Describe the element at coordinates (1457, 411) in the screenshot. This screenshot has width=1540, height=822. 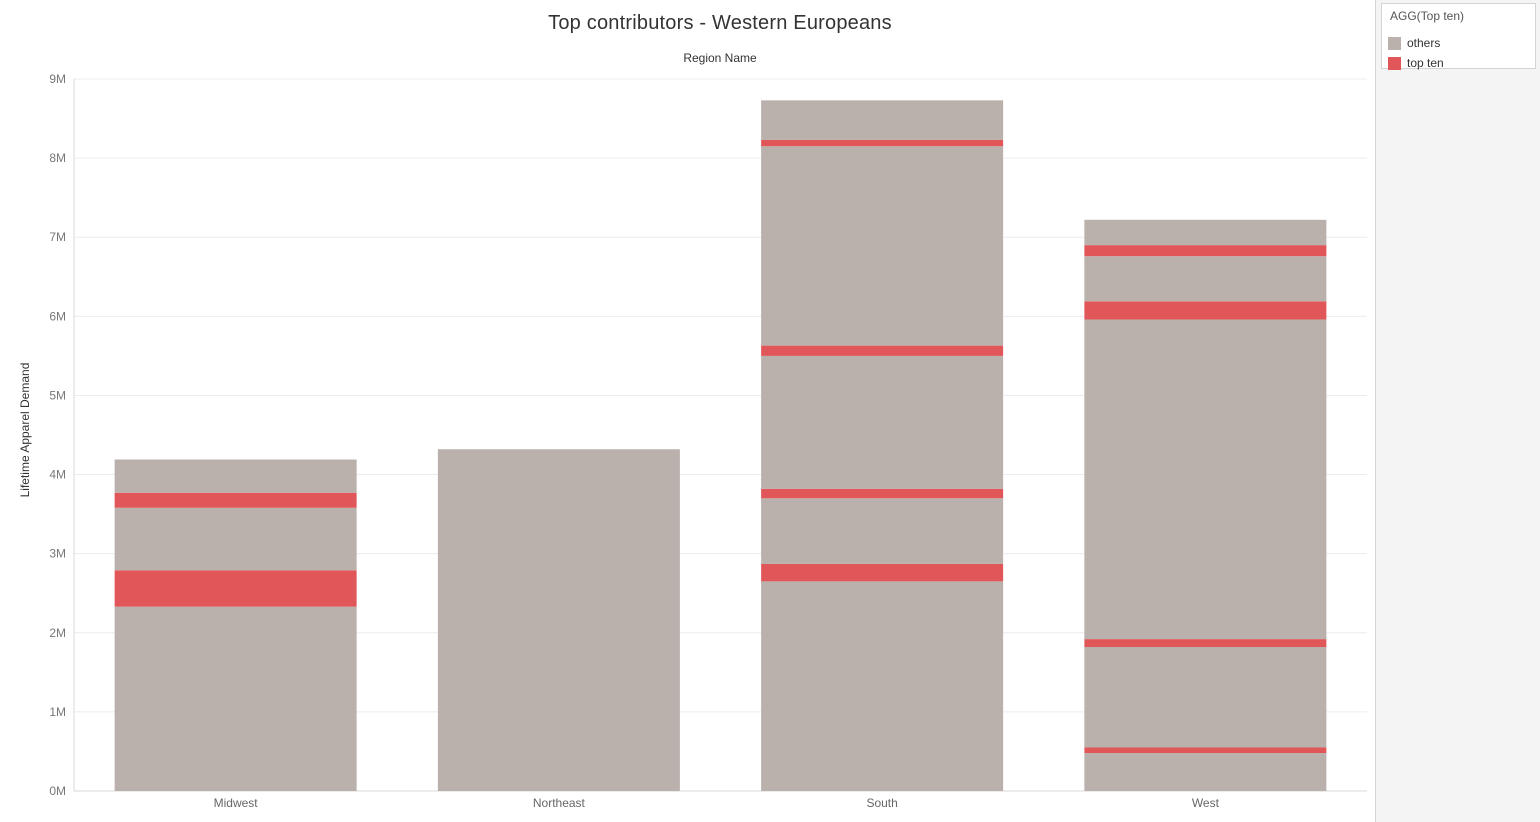
I see `side-panel: AGG(Top ten) others top ten` at that location.